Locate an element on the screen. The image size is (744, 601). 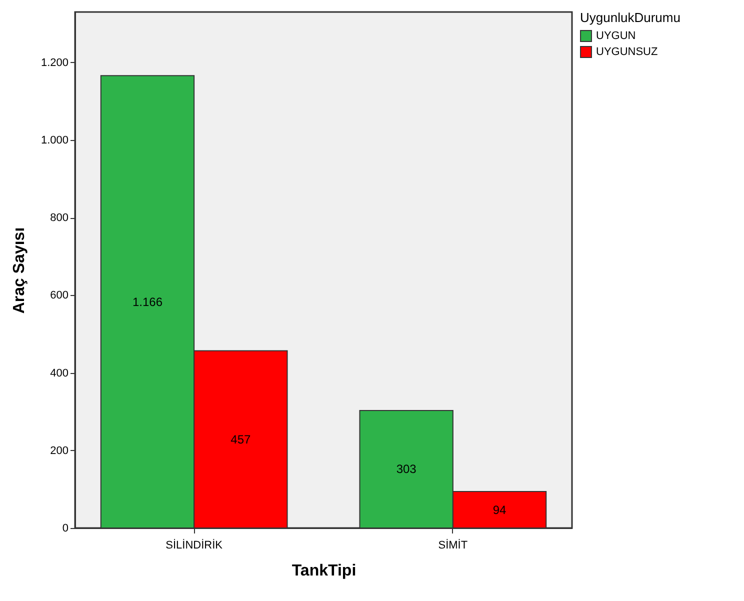
x-axis-title: TankTipi is located at coordinates (324, 571).